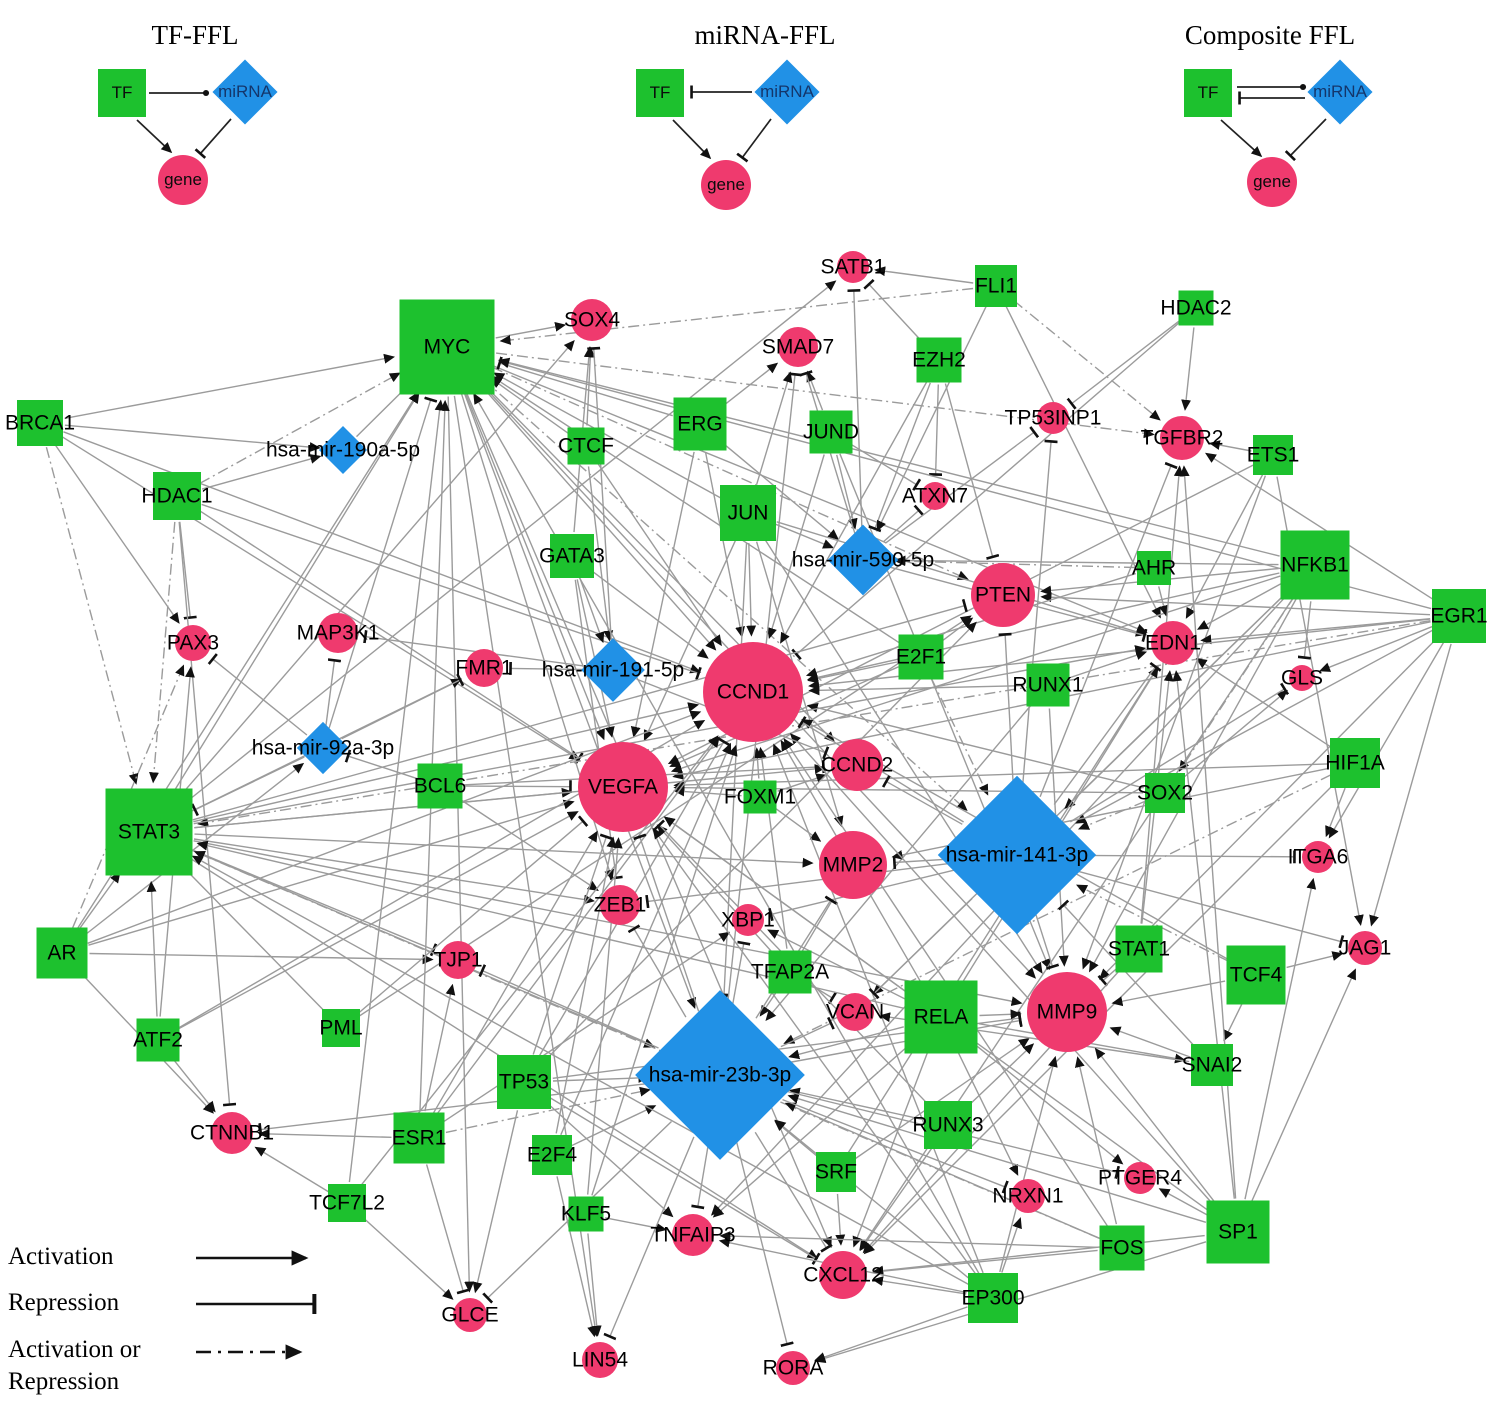 The height and width of the screenshot is (1405, 1500). Describe the element at coordinates (736, 316) in the screenshot. I see `edge-FLI1-MYC` at that location.